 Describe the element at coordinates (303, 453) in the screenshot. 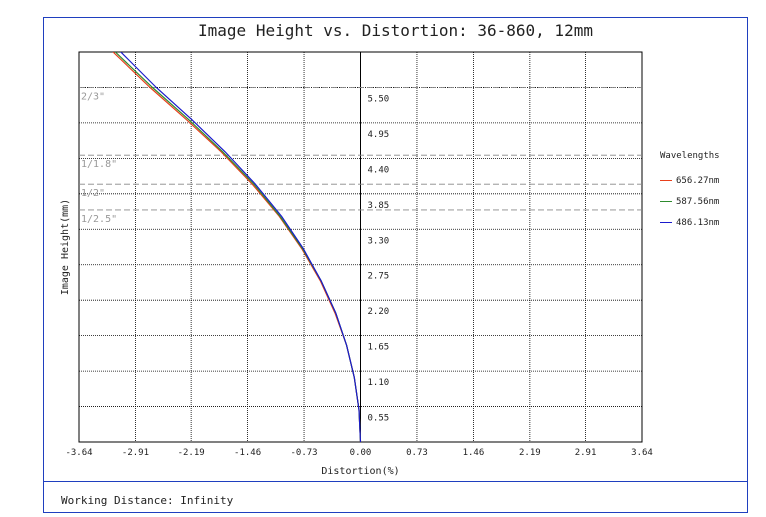

I see `x-tick-label: -0.73` at that location.